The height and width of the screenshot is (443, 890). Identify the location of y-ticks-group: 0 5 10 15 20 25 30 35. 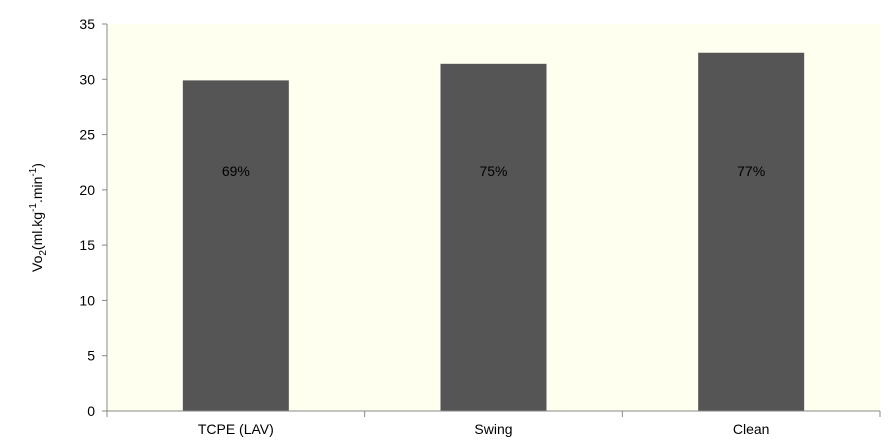
(93, 217).